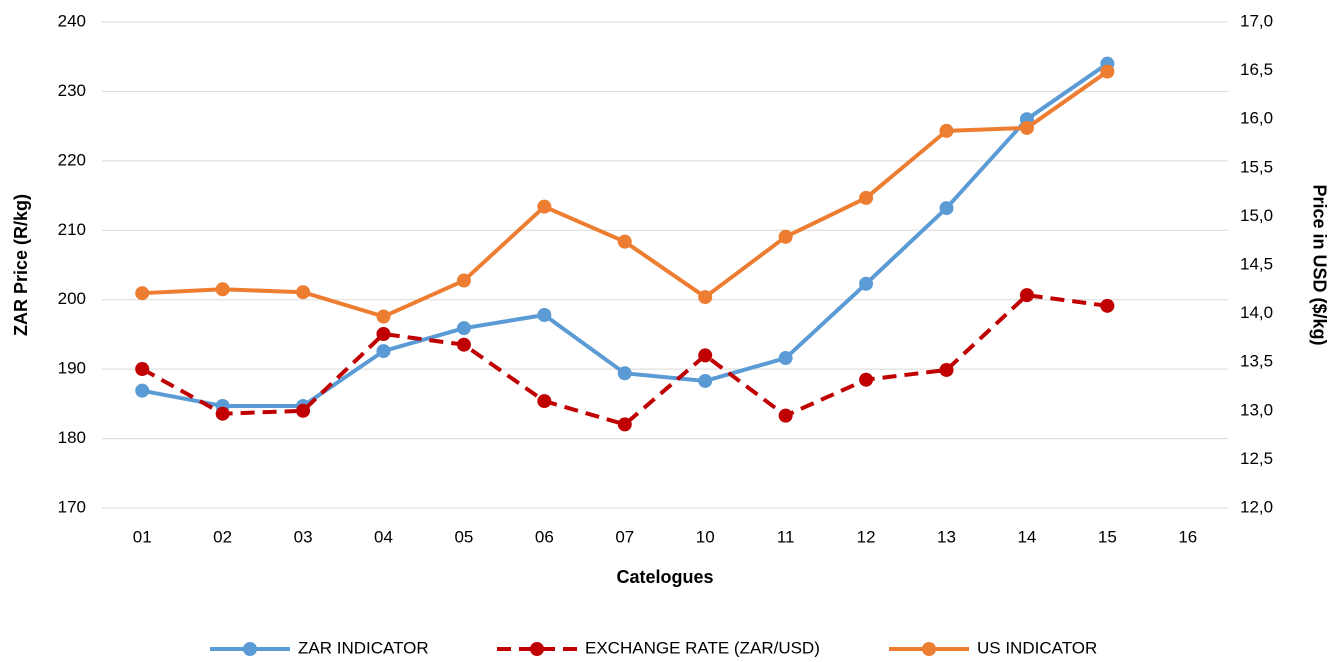  I want to click on x-tick-label: 07, so click(624, 536).